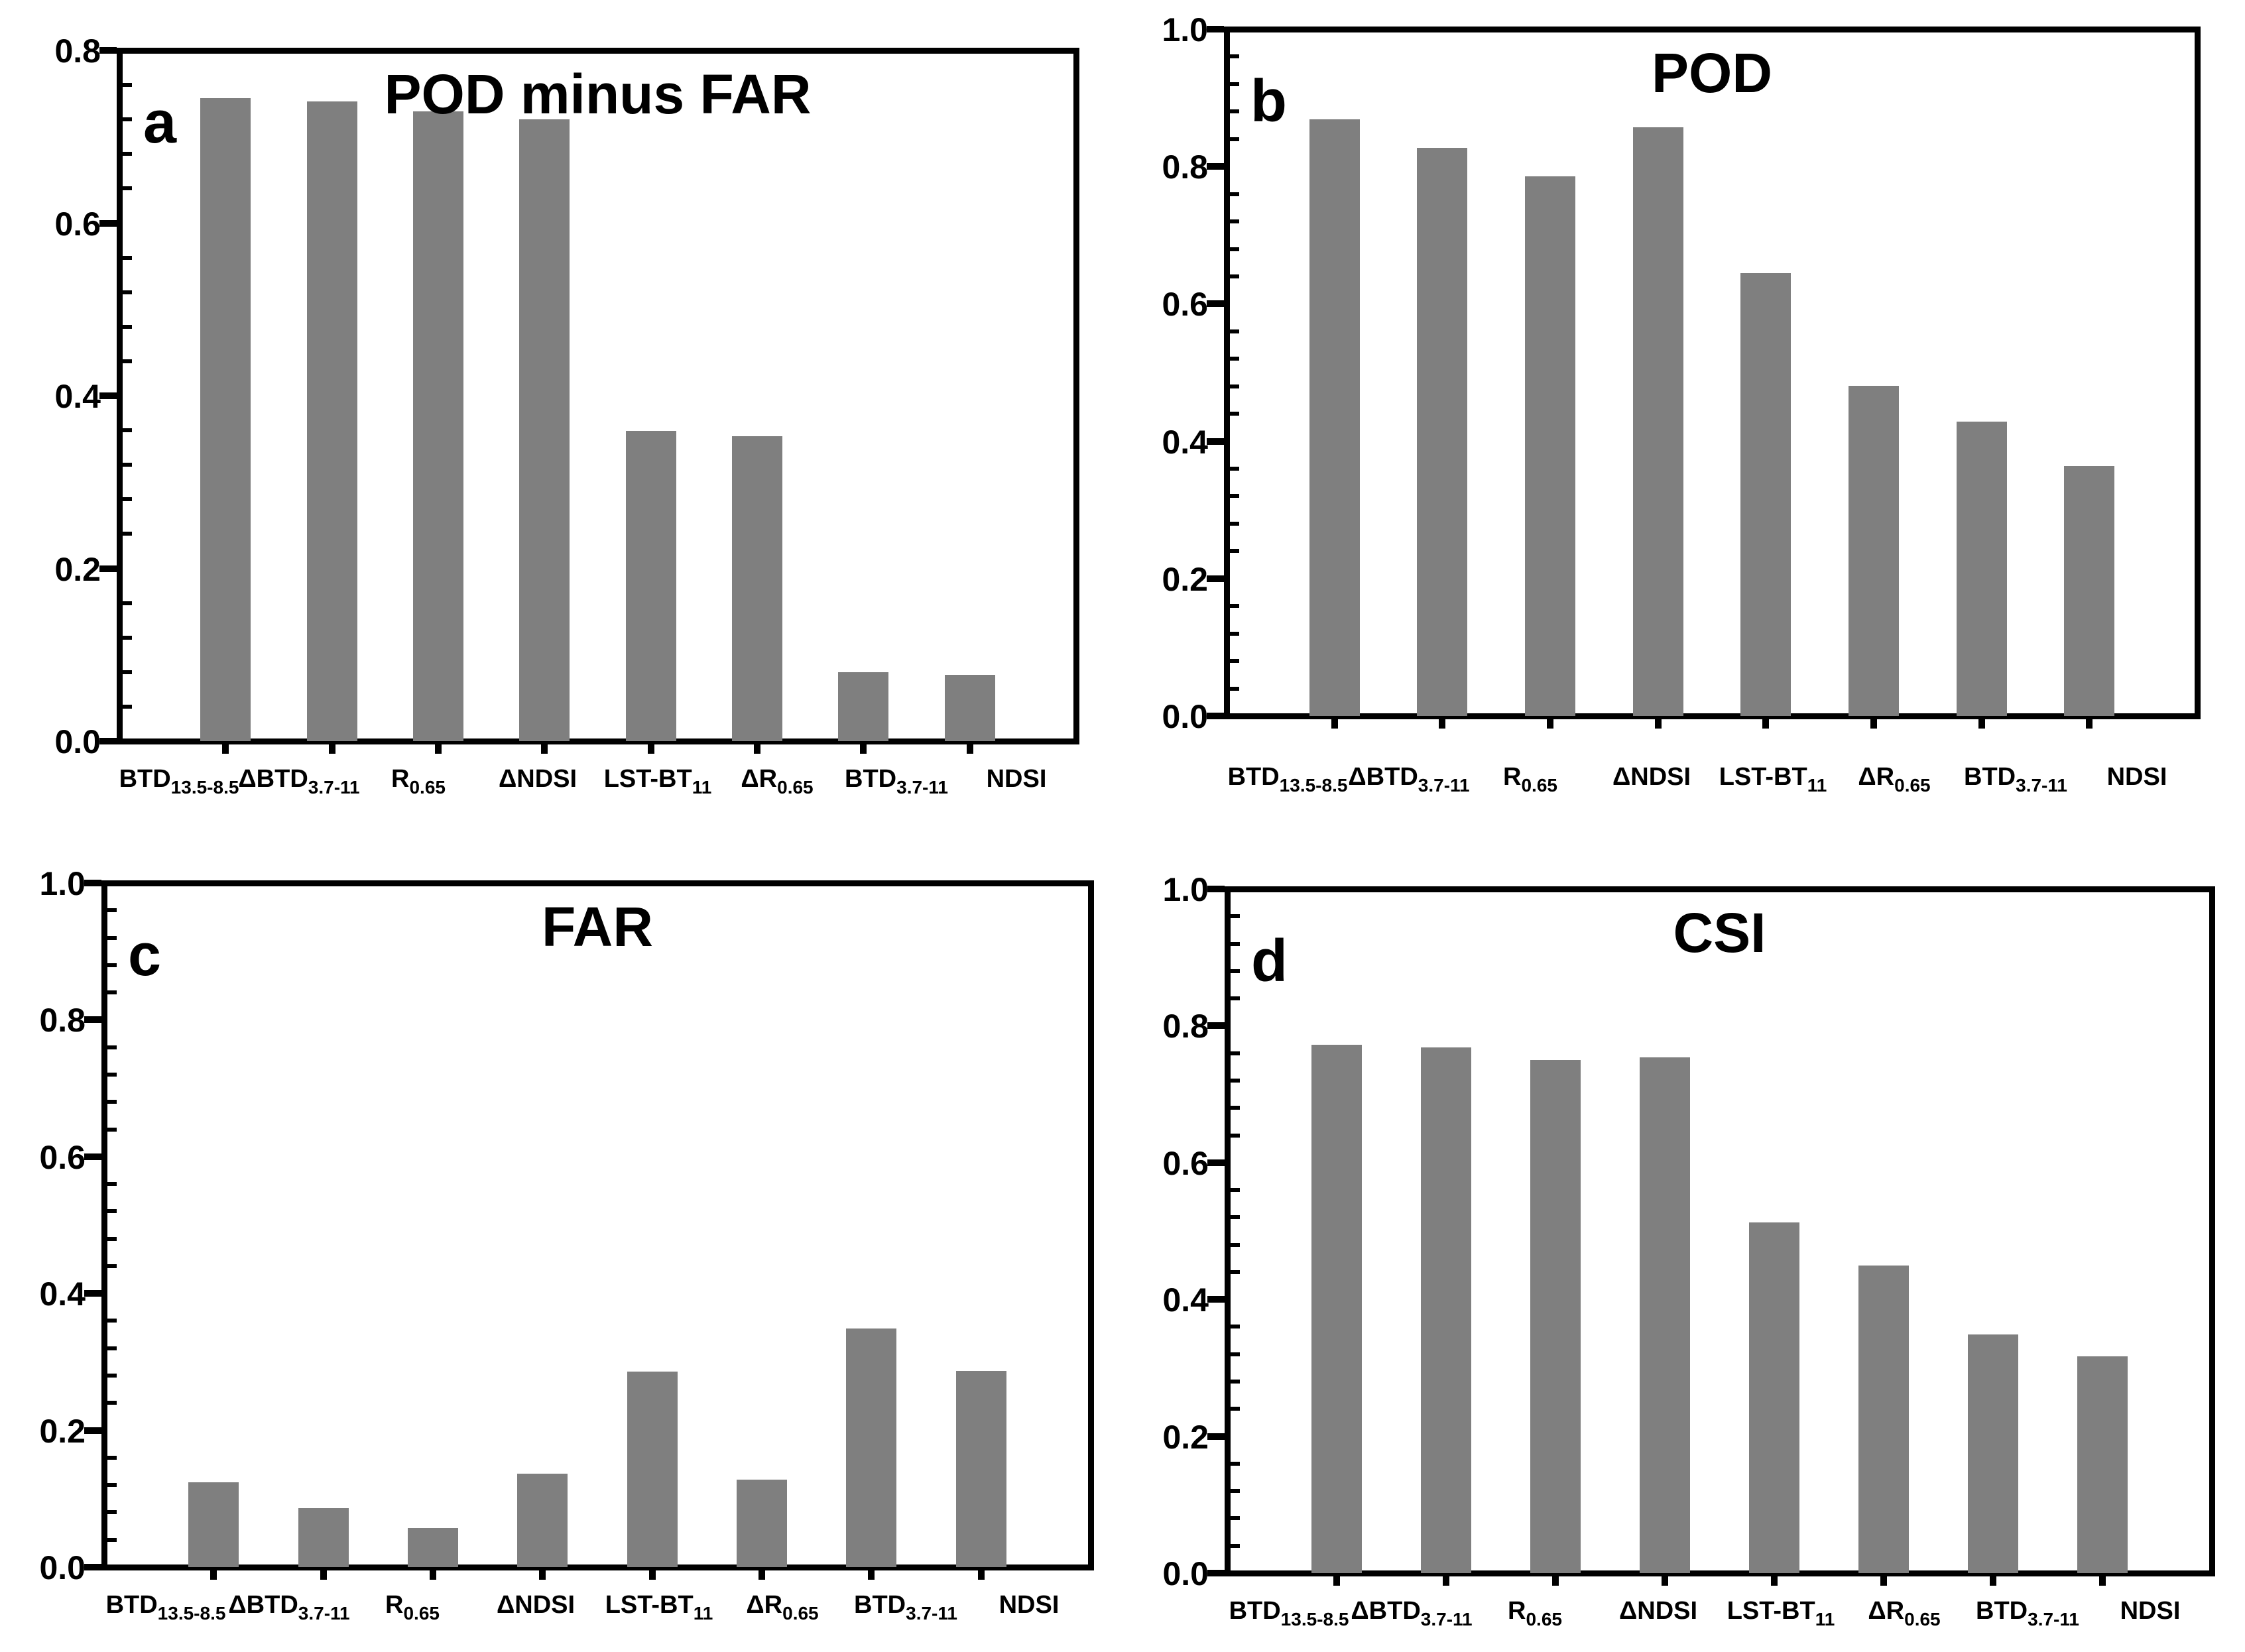 Image resolution: width=2245 pixels, height=1652 pixels. What do you see at coordinates (1185, 167) in the screenshot?
I see `y-tick-label: 0.8` at bounding box center [1185, 167].